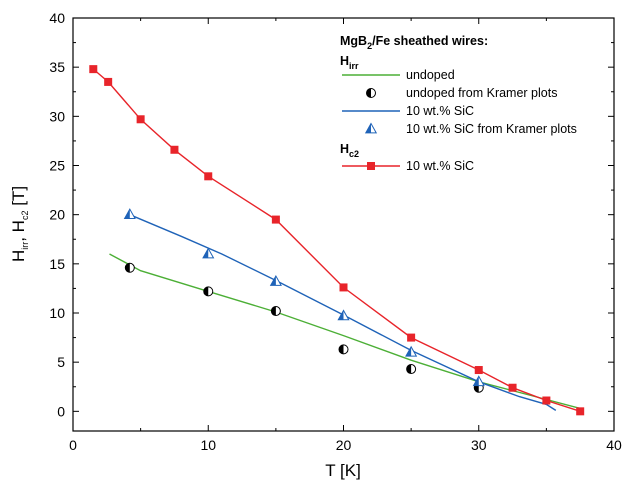  I want to click on x-tick-label: 20, so click(344, 445).